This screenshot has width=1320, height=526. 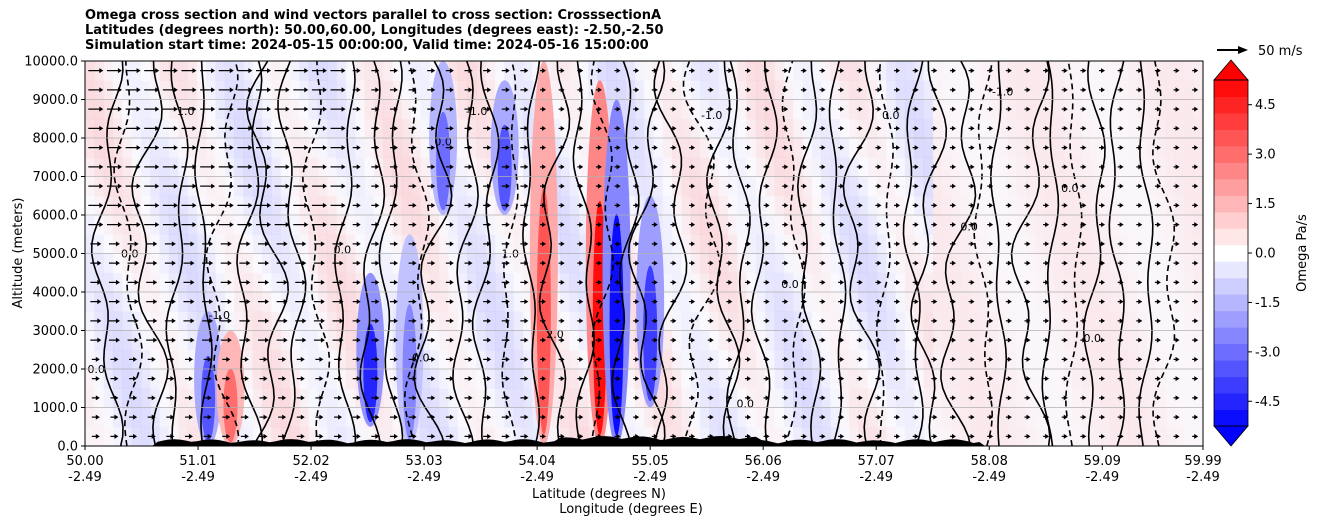 What do you see at coordinates (1231, 253) in the screenshot?
I see `colorbar-band` at bounding box center [1231, 253].